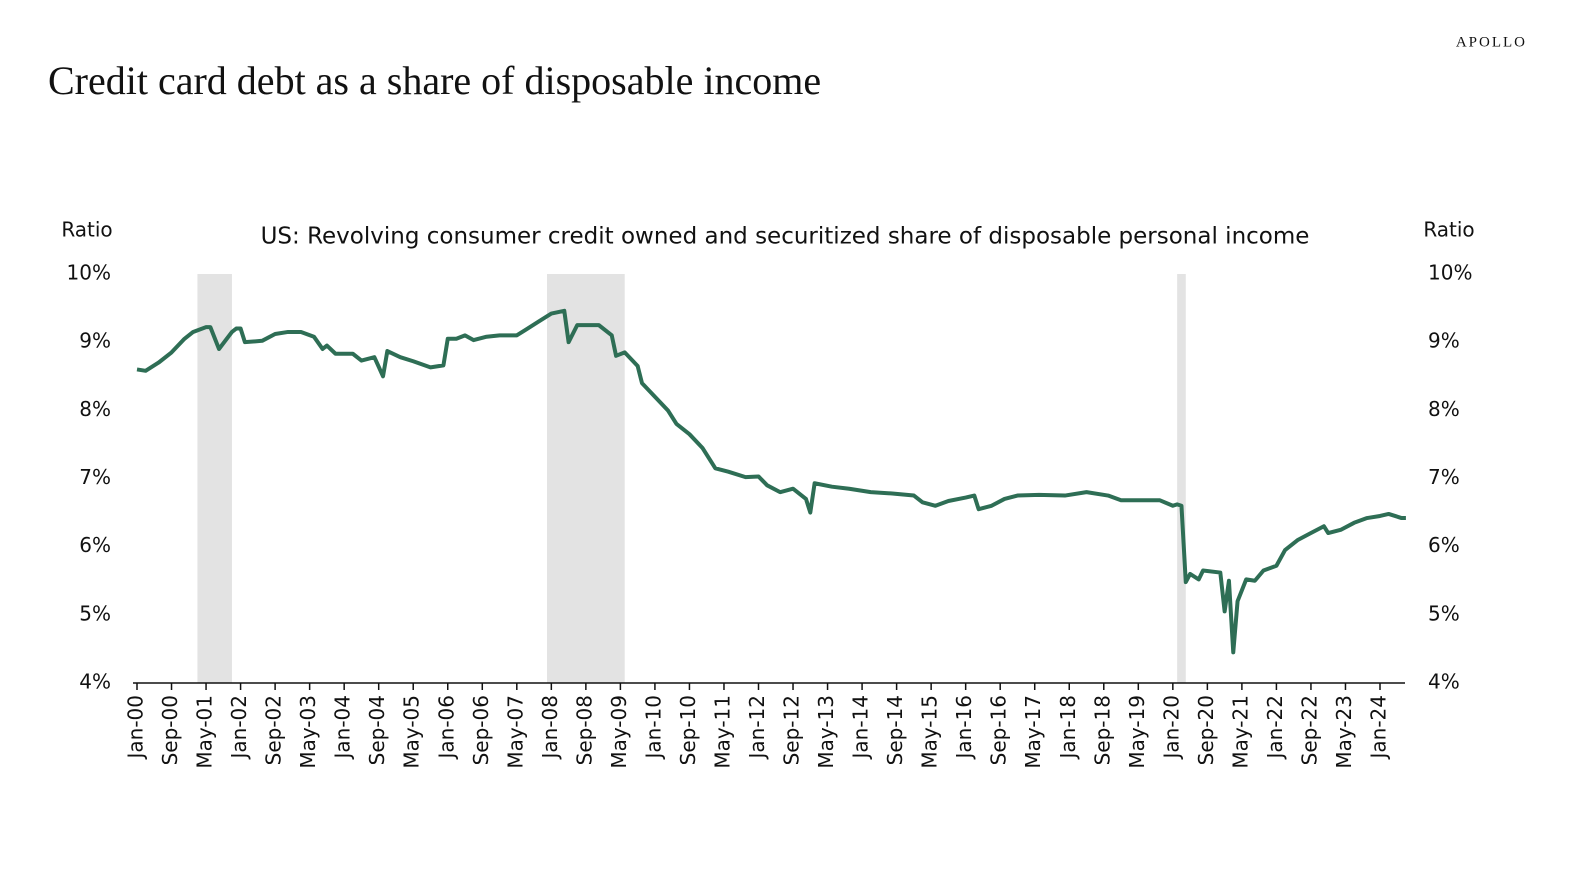  What do you see at coordinates (481, 730) in the screenshot?
I see `x-tick-label: Sep-06` at bounding box center [481, 730].